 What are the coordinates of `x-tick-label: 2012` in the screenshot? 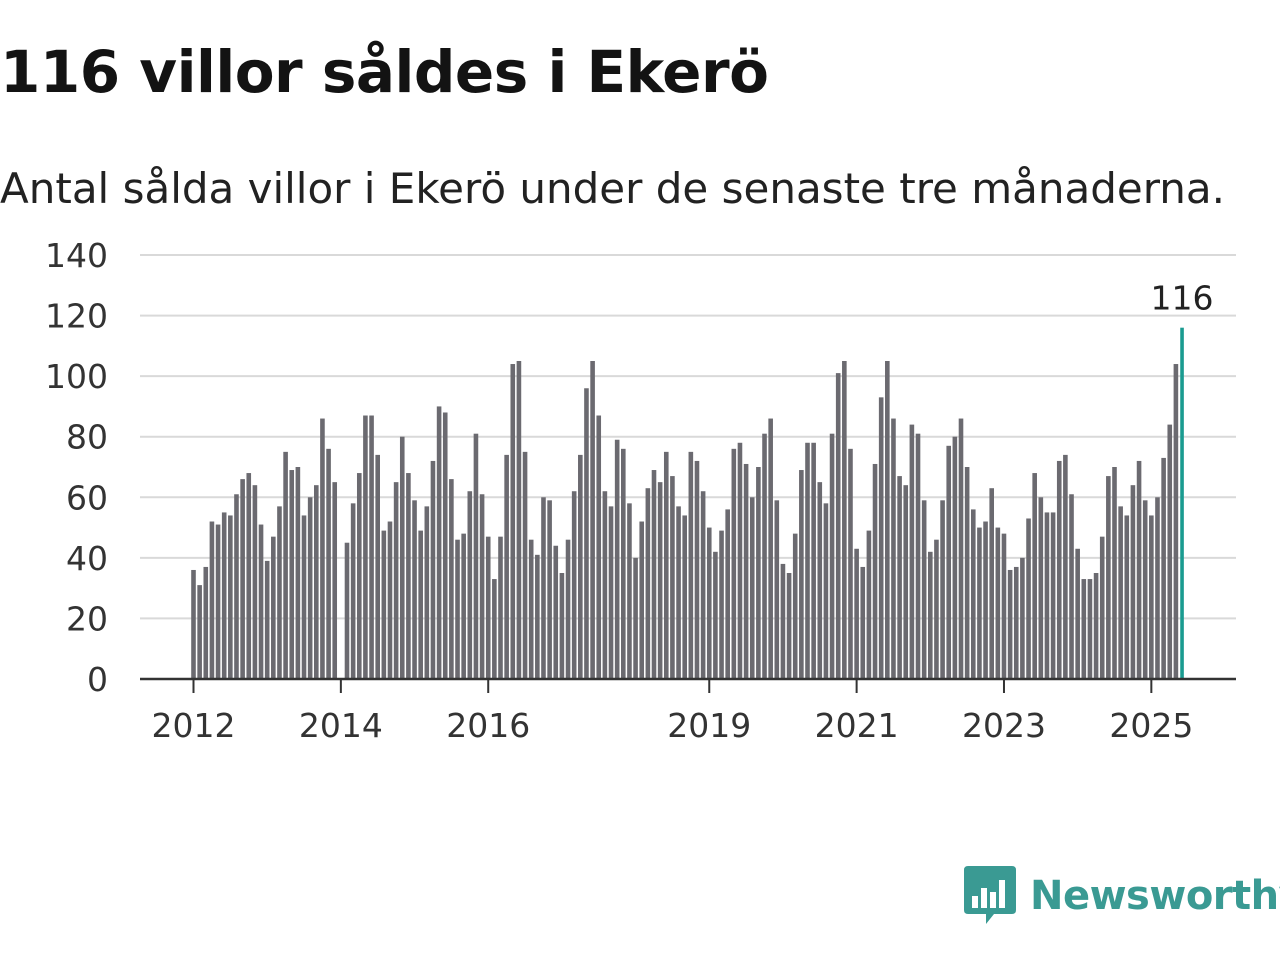 It's located at (194, 725).